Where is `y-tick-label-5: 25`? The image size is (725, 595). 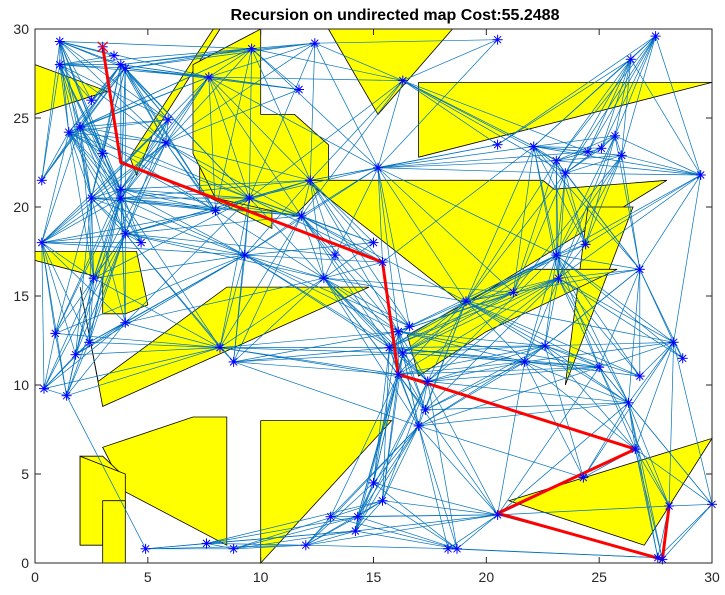
y-tick-label-5: 25 is located at coordinates (21, 118).